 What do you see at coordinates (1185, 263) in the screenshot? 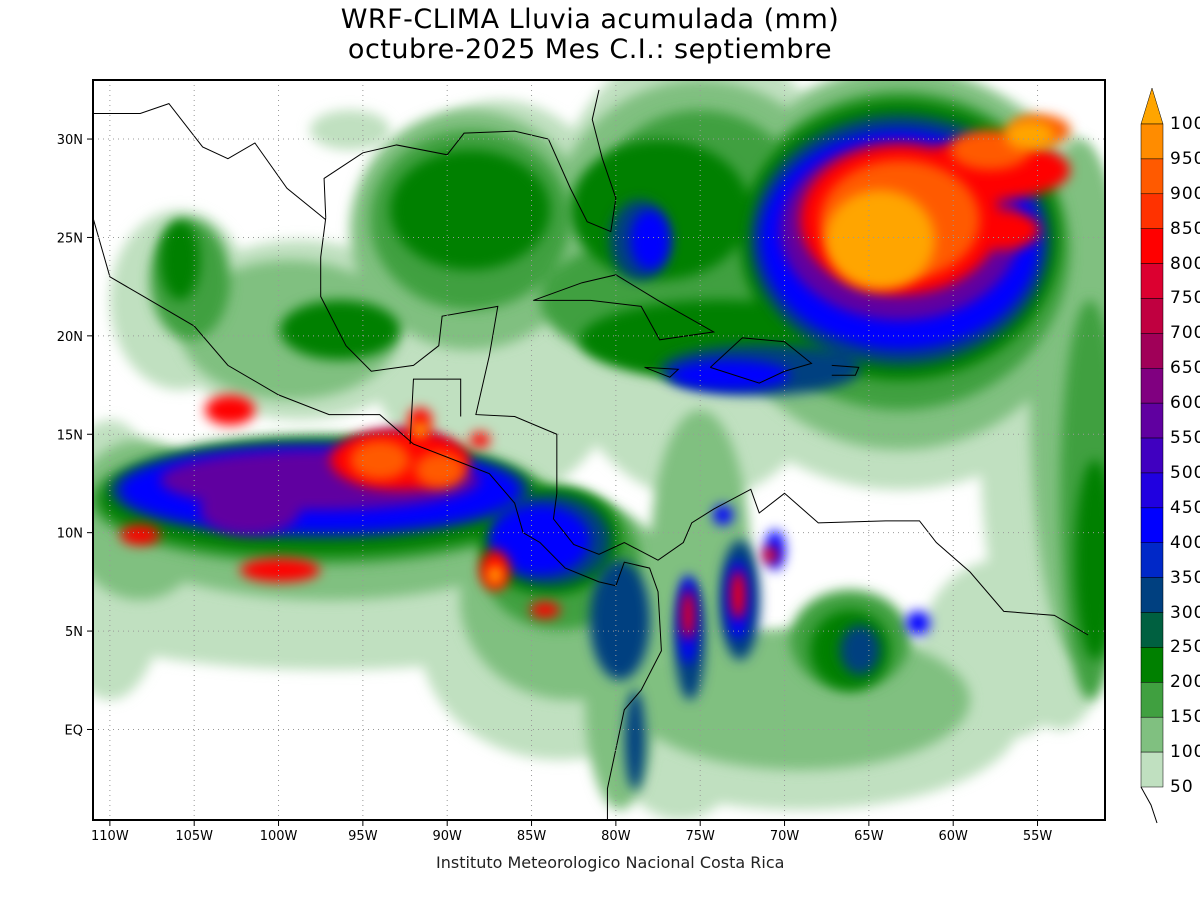
I see `colorbar-label: 800` at bounding box center [1185, 263].